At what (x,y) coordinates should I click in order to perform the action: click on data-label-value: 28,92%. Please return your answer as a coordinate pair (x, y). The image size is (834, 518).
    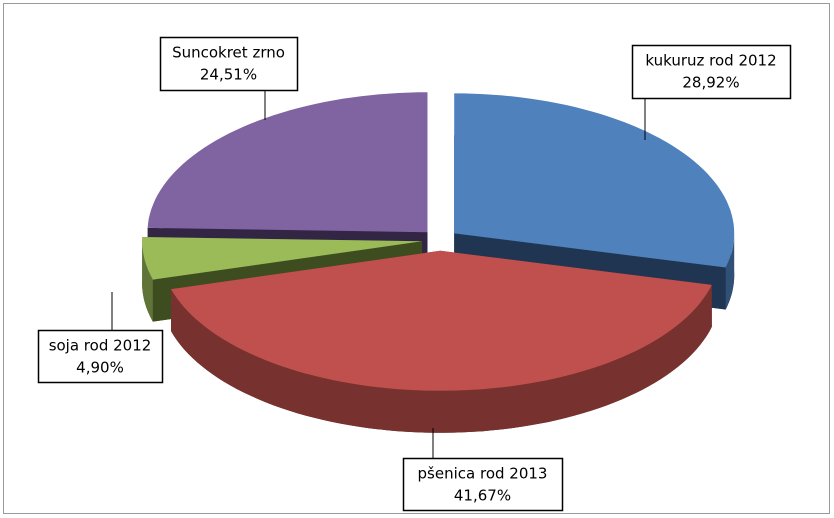
    Looking at the image, I should click on (710, 83).